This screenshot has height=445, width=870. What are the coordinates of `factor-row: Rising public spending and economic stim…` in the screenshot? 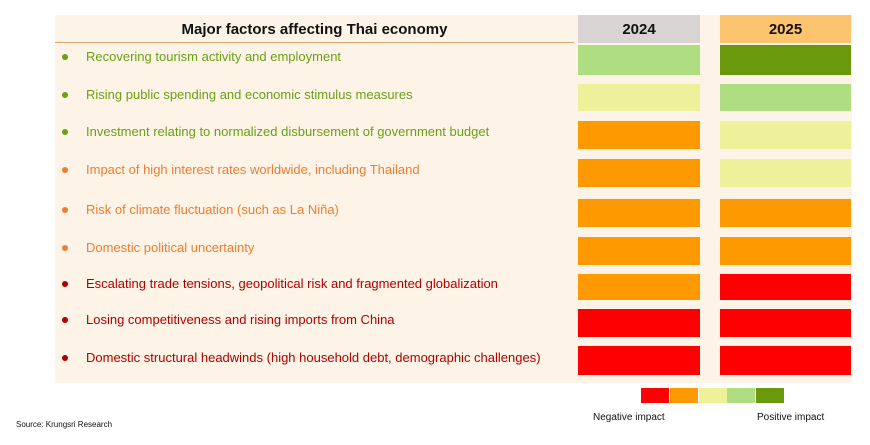 It's located at (315, 95).